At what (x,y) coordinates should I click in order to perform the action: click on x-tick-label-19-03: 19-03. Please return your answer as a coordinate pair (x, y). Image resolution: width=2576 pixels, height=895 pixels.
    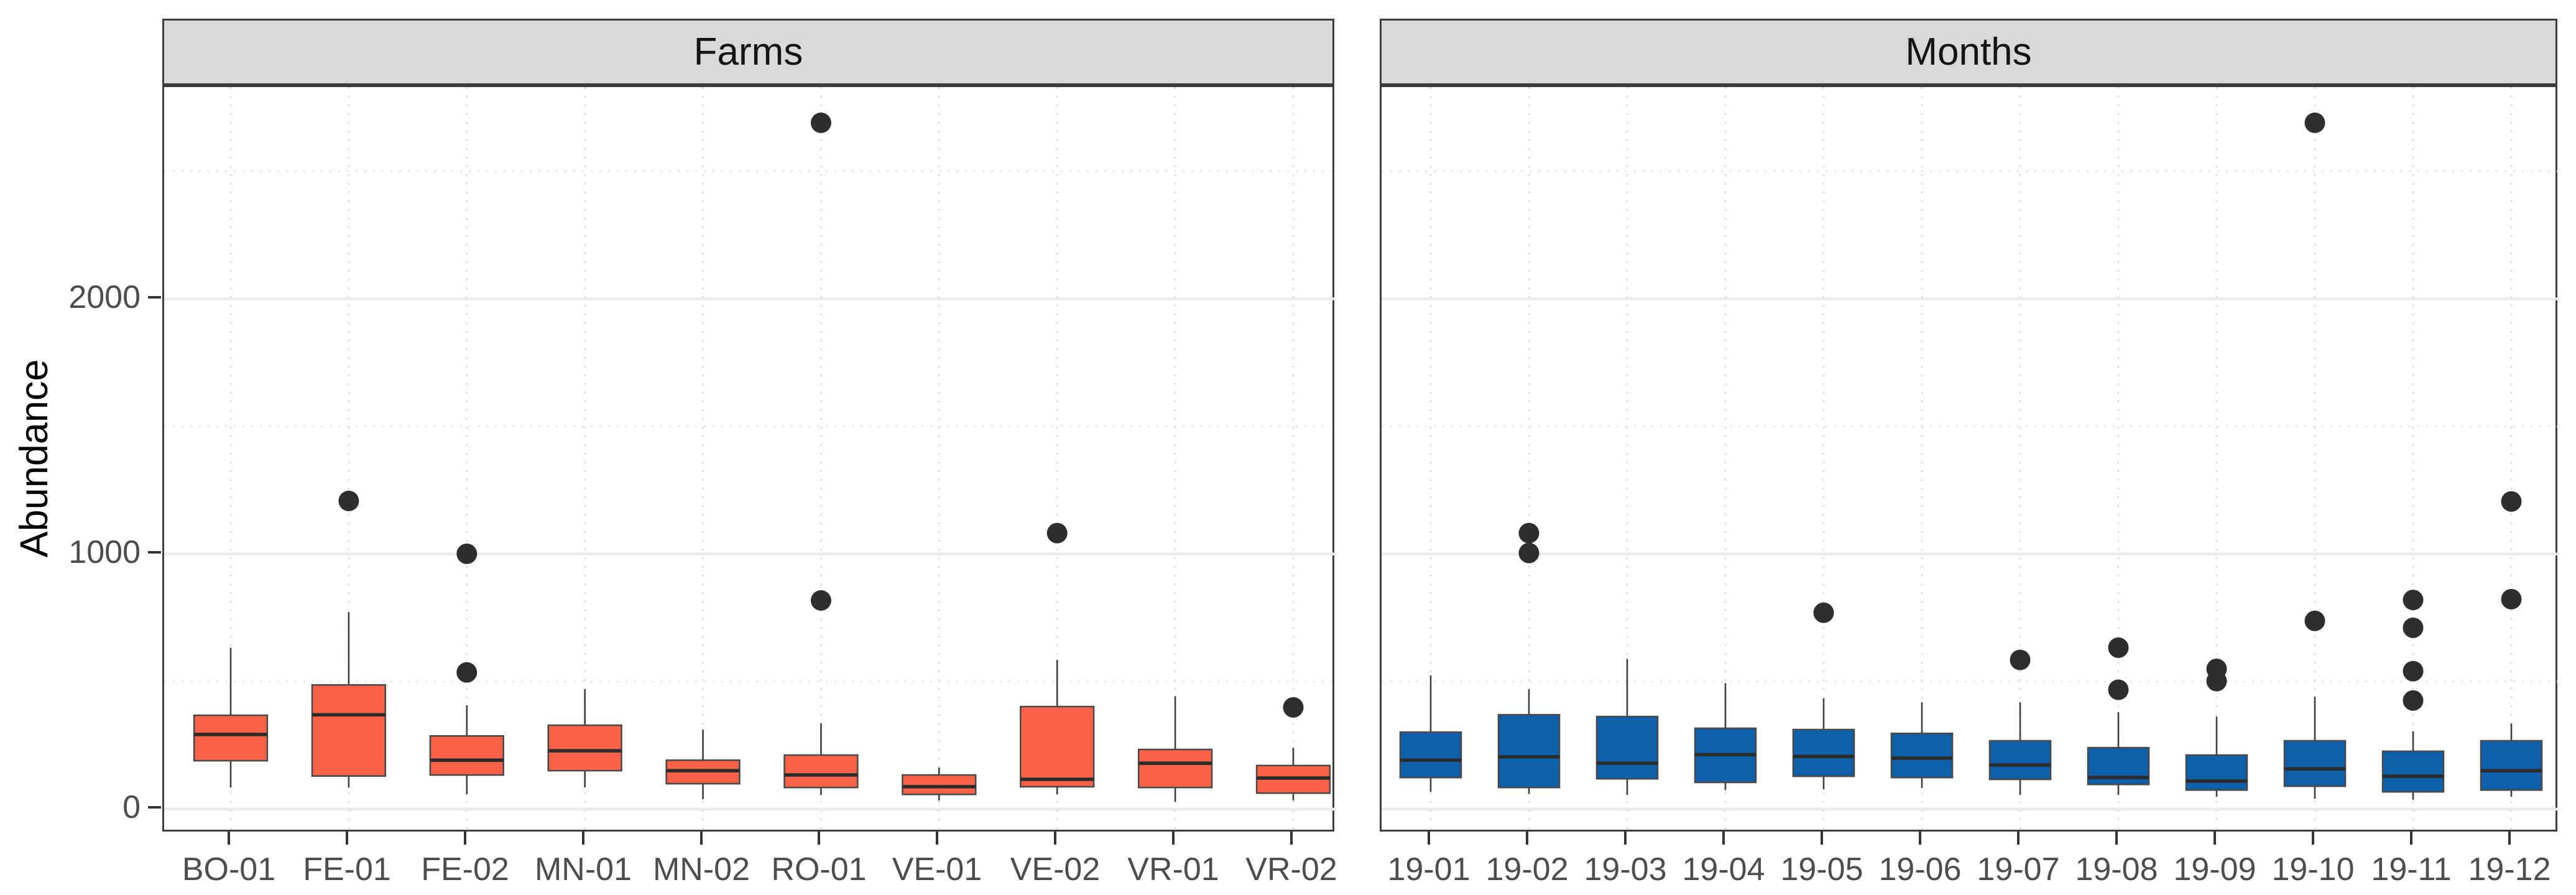
    Looking at the image, I should click on (1625, 869).